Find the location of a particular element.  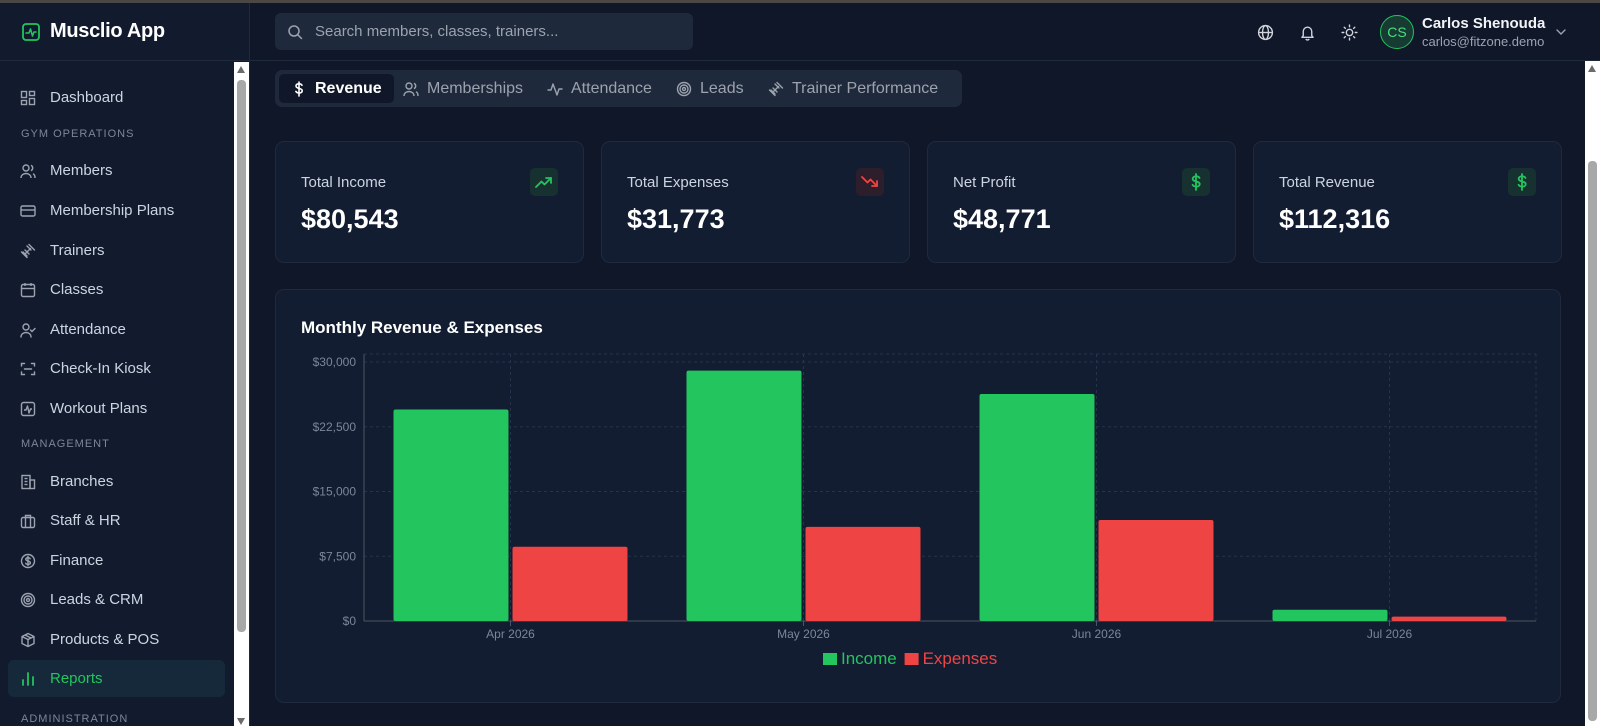

tab-label: Revenue is located at coordinates (348, 88).